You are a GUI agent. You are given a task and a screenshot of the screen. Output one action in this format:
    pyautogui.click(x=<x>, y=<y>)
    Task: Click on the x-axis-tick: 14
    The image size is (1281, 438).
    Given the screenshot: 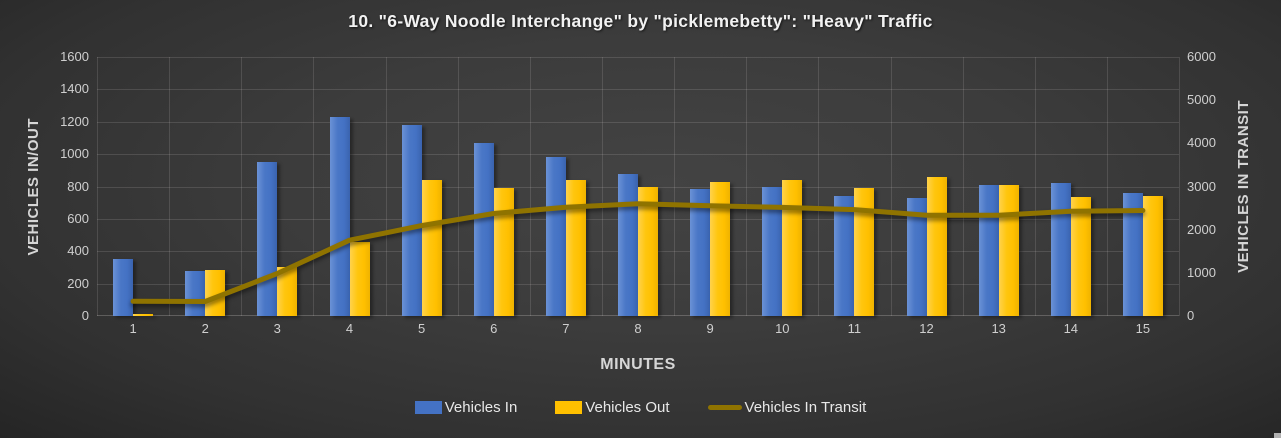 What is the action you would take?
    pyautogui.click(x=1071, y=328)
    